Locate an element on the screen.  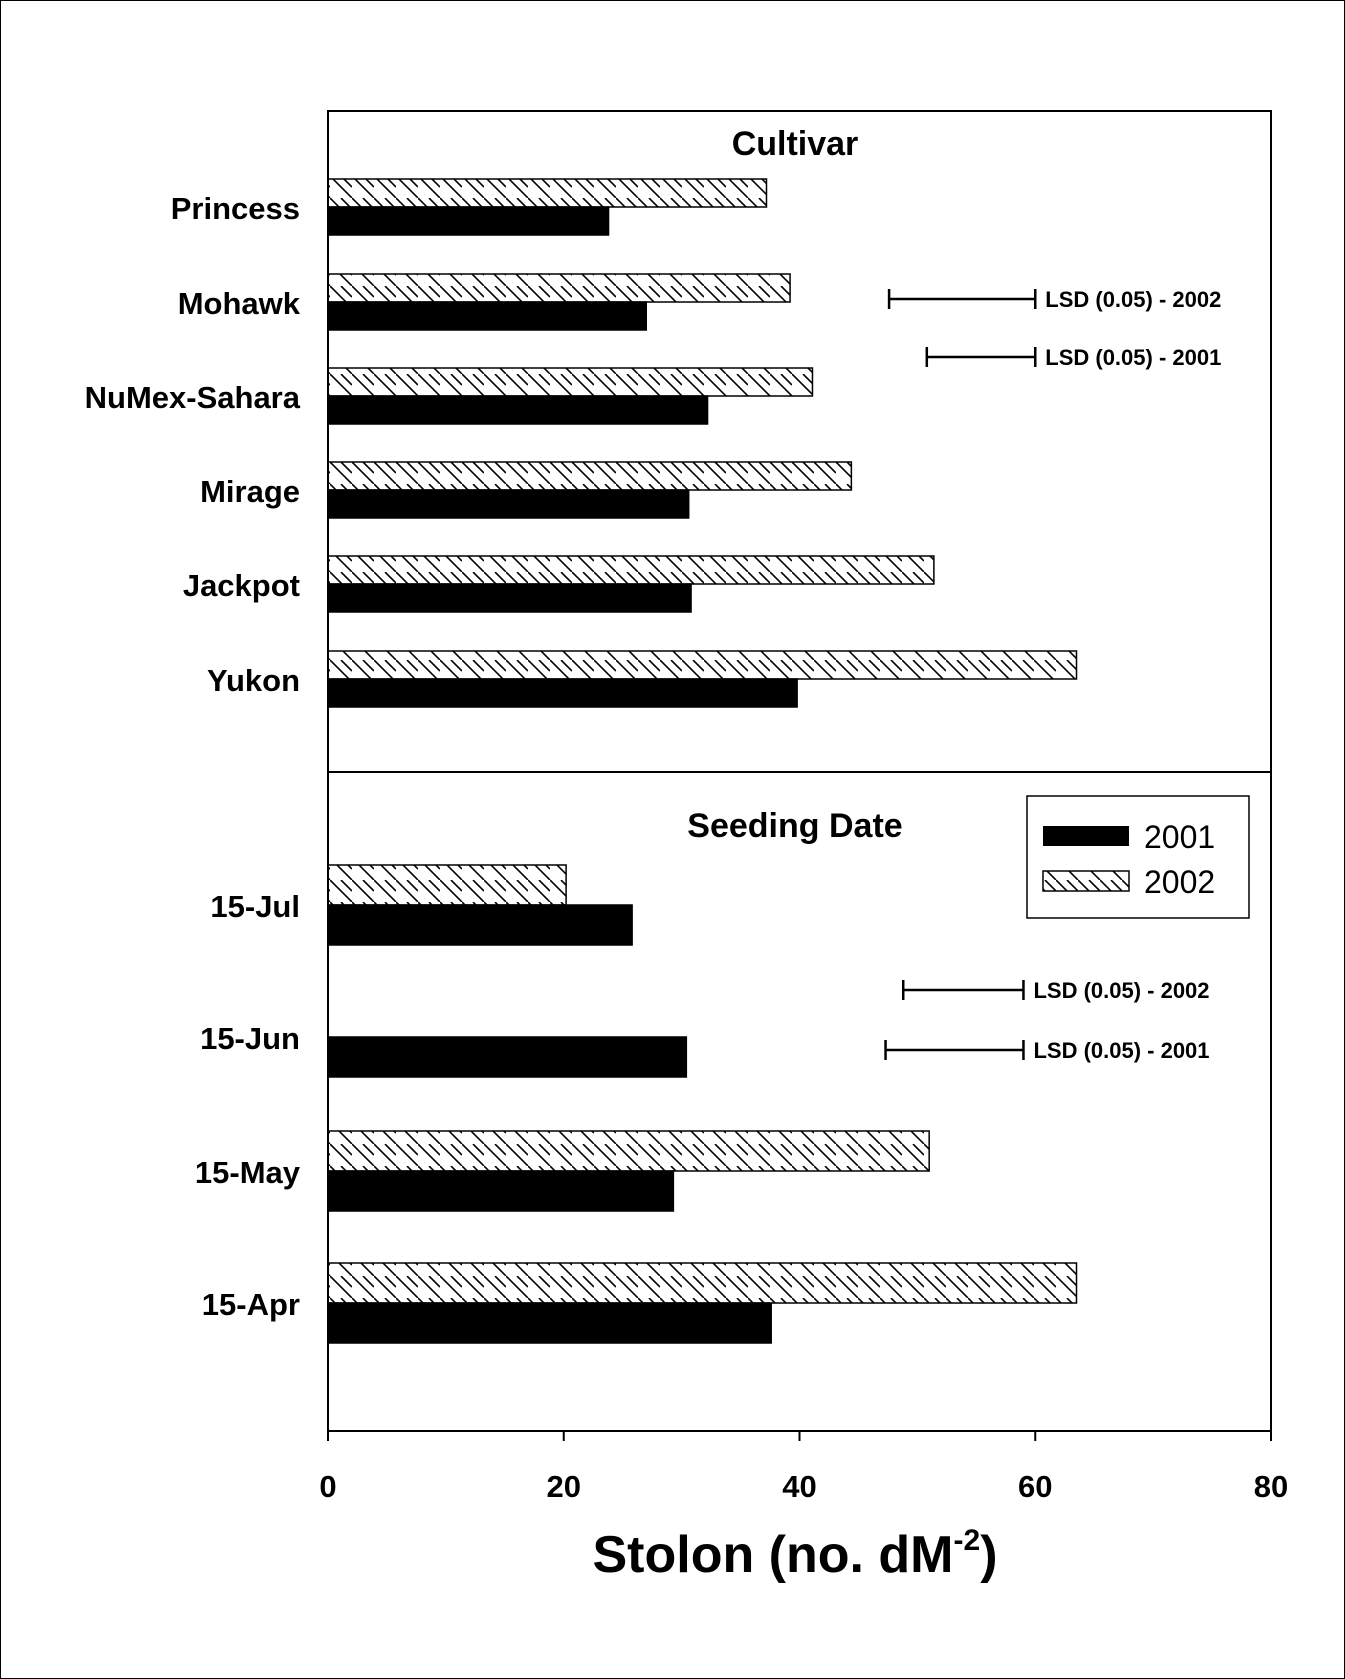
legend-swatch-2002 is located at coordinates (1086, 881).